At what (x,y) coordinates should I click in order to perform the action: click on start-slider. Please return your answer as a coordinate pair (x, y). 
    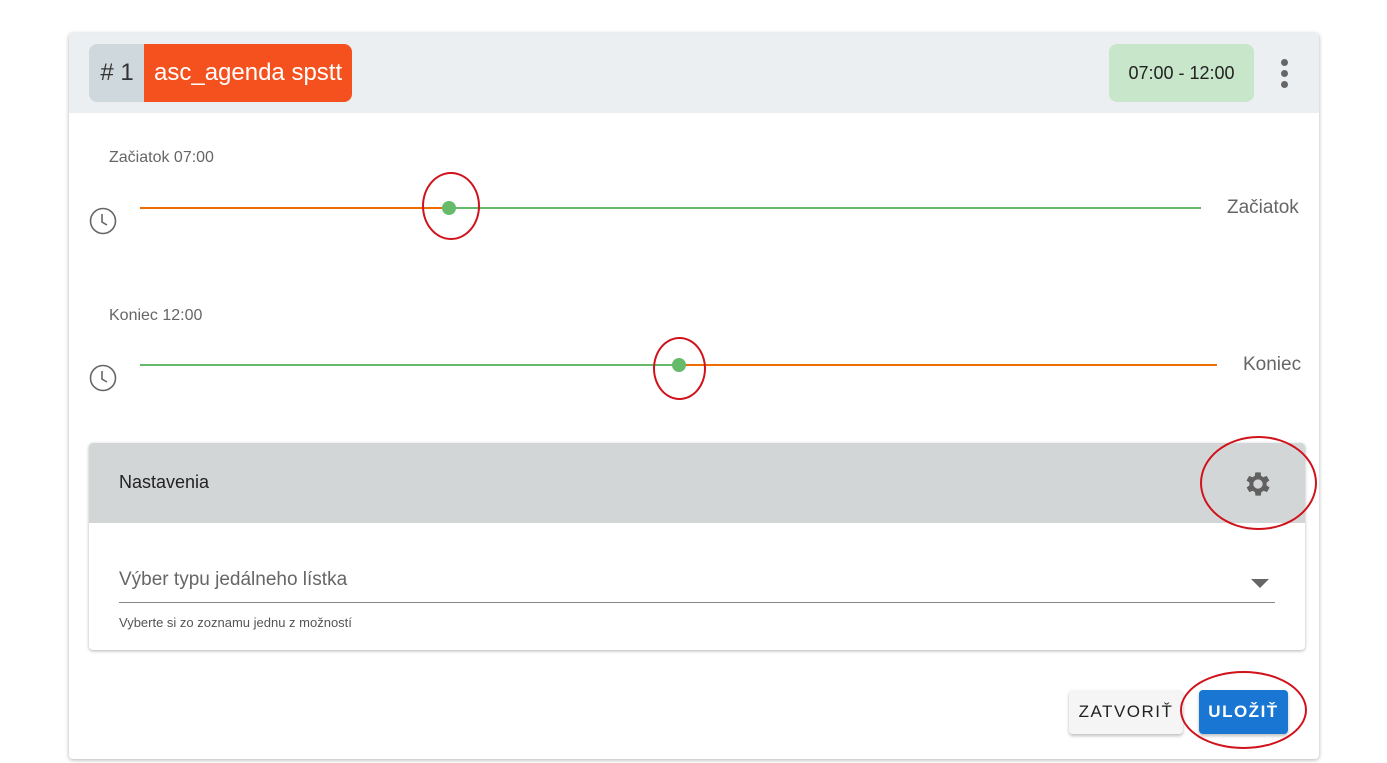
    Looking at the image, I should click on (670, 208).